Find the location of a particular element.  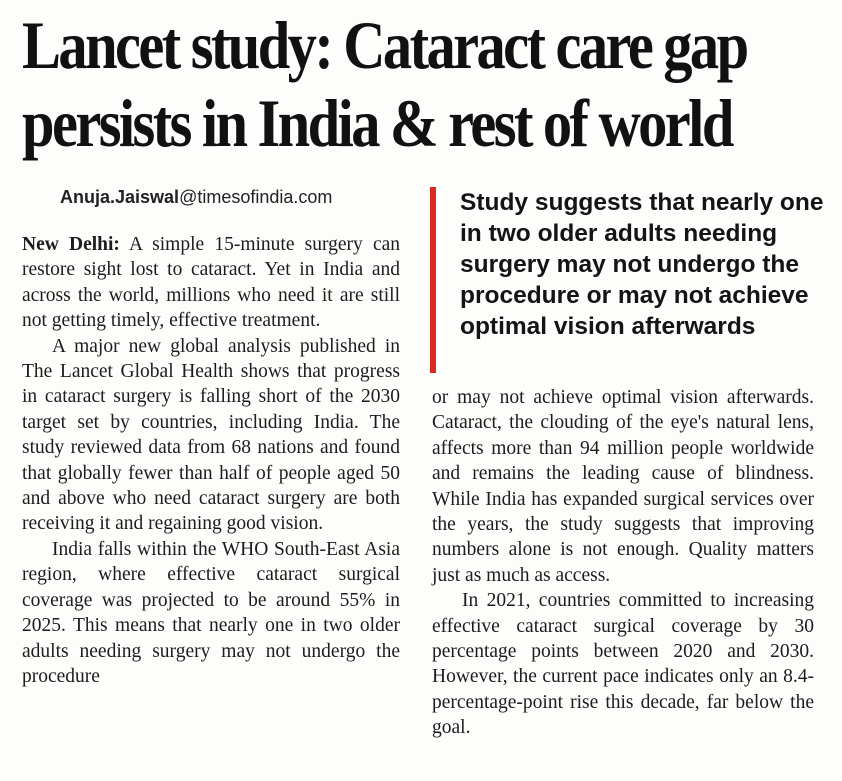

byline-domain: @timesofindia.com is located at coordinates (256, 197).